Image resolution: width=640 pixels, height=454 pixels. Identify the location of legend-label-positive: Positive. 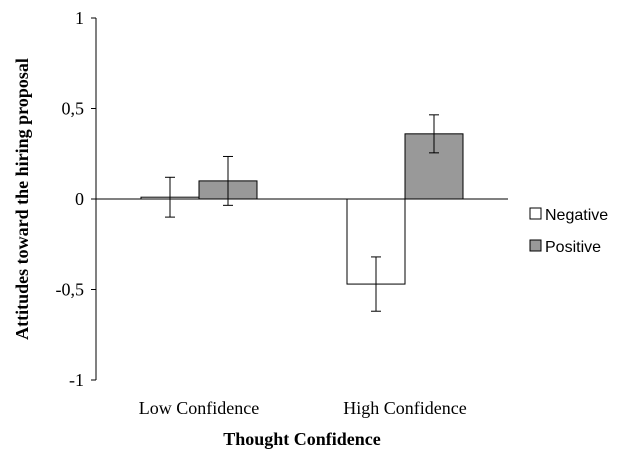
(573, 247).